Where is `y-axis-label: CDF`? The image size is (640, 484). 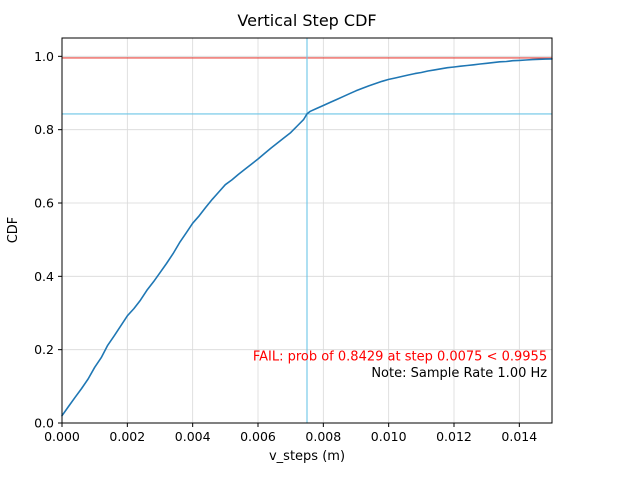 y-axis-label: CDF is located at coordinates (13, 230).